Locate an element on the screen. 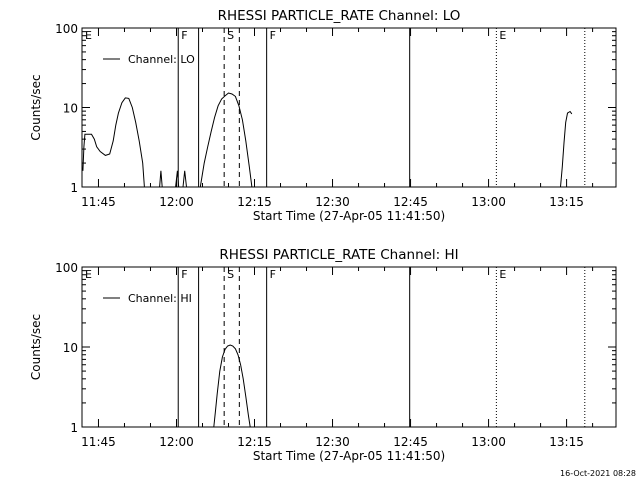 The width and height of the screenshot is (640, 480). legend-label: Channel: LO is located at coordinates (161, 59).